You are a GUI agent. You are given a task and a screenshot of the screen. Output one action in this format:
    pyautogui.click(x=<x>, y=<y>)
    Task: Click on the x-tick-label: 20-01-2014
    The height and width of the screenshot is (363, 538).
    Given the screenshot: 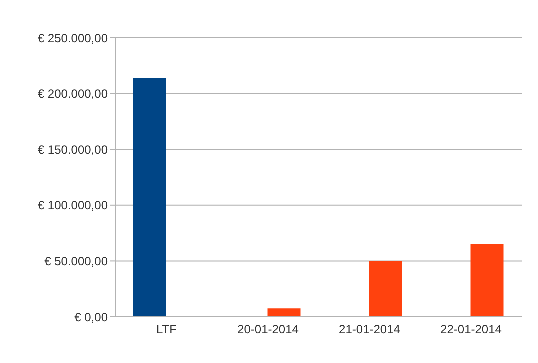 What is the action you would take?
    pyautogui.click(x=269, y=329)
    